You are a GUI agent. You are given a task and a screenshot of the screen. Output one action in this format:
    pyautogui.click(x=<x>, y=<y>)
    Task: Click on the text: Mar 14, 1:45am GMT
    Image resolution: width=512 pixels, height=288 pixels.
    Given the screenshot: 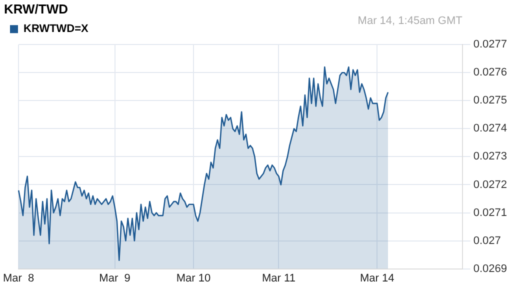 What is the action you would take?
    pyautogui.click(x=410, y=21)
    